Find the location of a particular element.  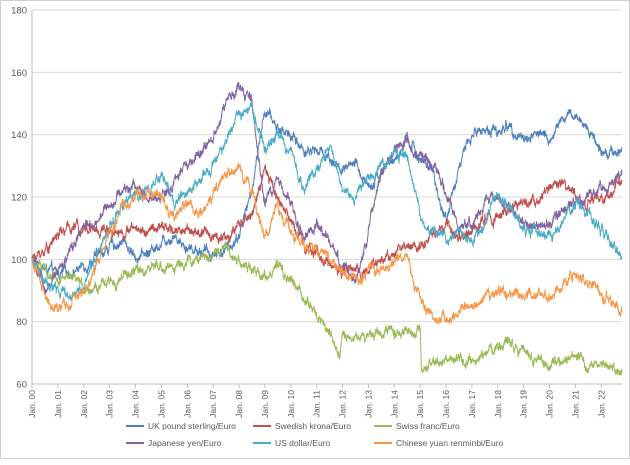

legend-label: Chinese yuan renminbi/Euro is located at coordinates (450, 443).